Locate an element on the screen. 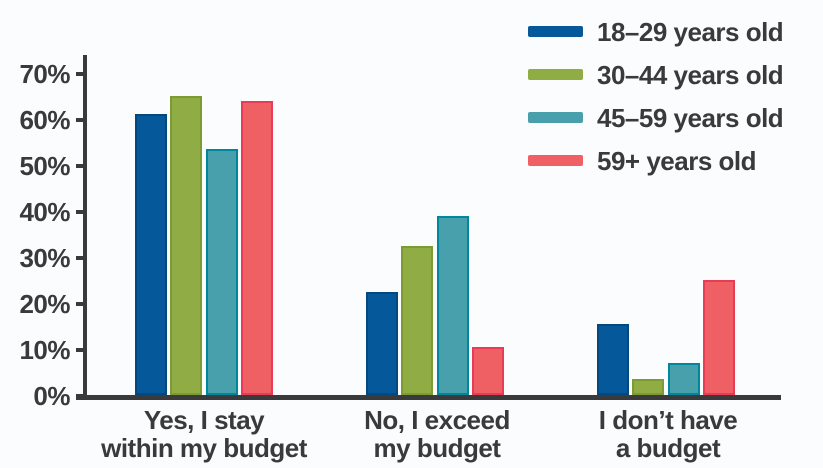 This screenshot has width=823, height=468. legend-label: 30–44 years old is located at coordinates (690, 74).